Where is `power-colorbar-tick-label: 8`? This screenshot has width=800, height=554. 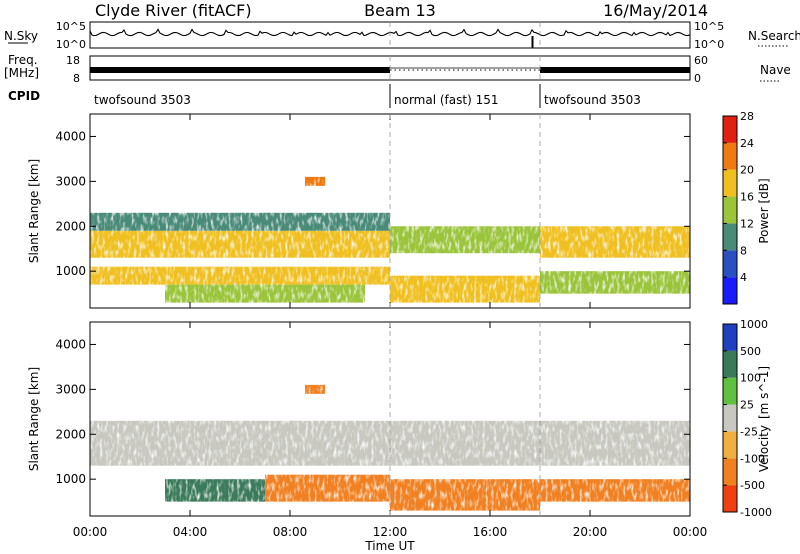
power-colorbar-tick-label: 8 is located at coordinates (743, 250).